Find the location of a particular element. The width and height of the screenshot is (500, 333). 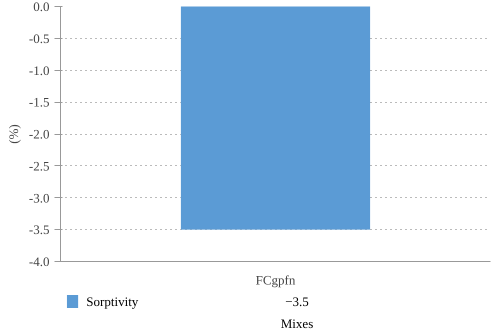

text: −3.5 is located at coordinates (297, 301).